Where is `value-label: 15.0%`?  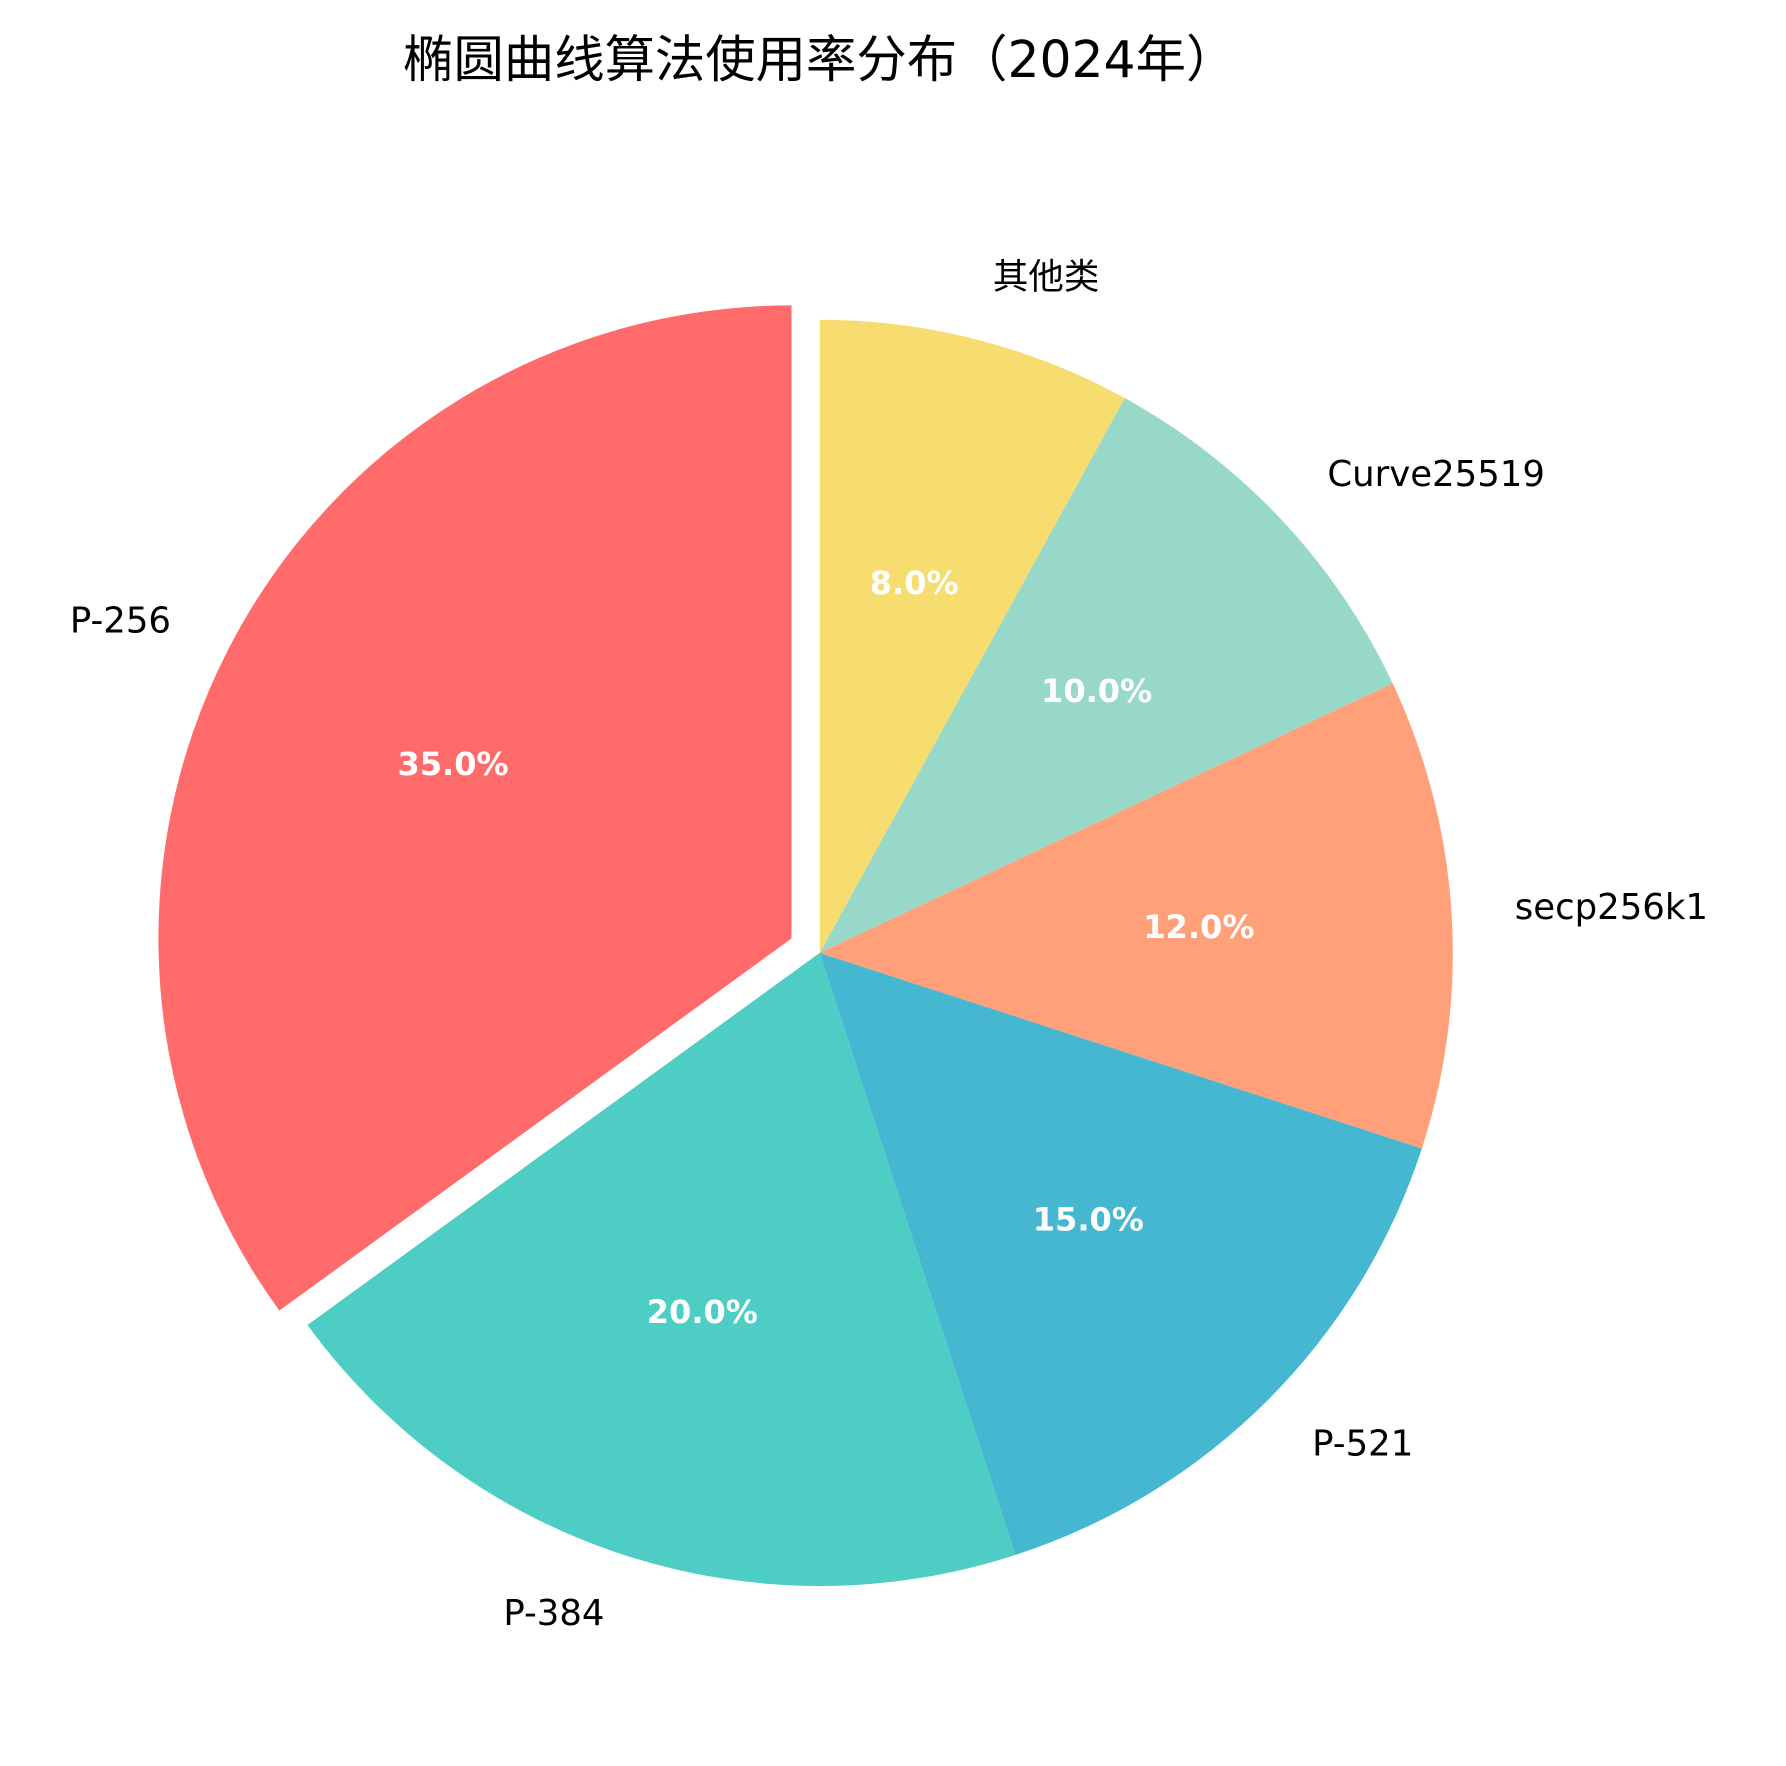
value-label: 15.0% is located at coordinates (1088, 1219).